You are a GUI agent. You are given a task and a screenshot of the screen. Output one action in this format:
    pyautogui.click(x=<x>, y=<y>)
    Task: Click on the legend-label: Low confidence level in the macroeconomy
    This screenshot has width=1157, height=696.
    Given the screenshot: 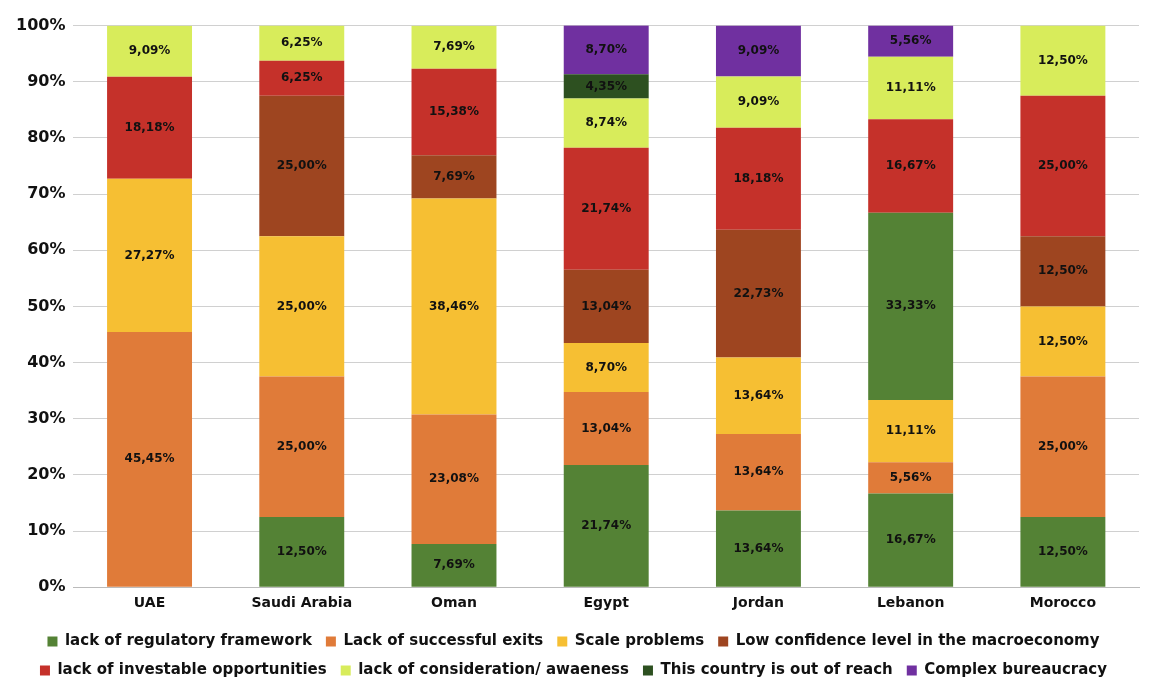 What is the action you would take?
    pyautogui.click(x=917, y=640)
    